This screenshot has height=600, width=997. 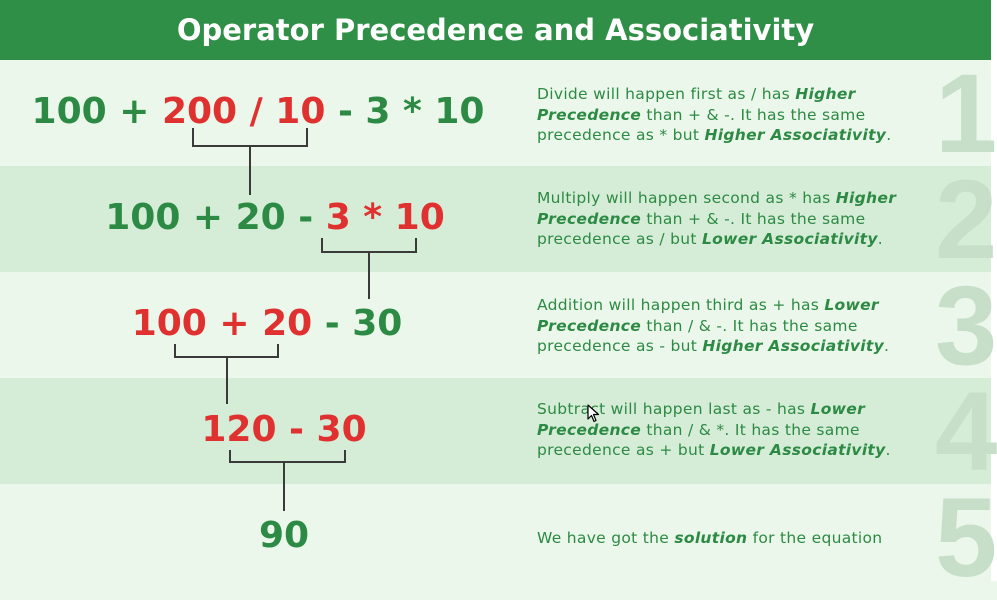 What do you see at coordinates (966, 431) in the screenshot?
I see `step-number-4: 4` at bounding box center [966, 431].